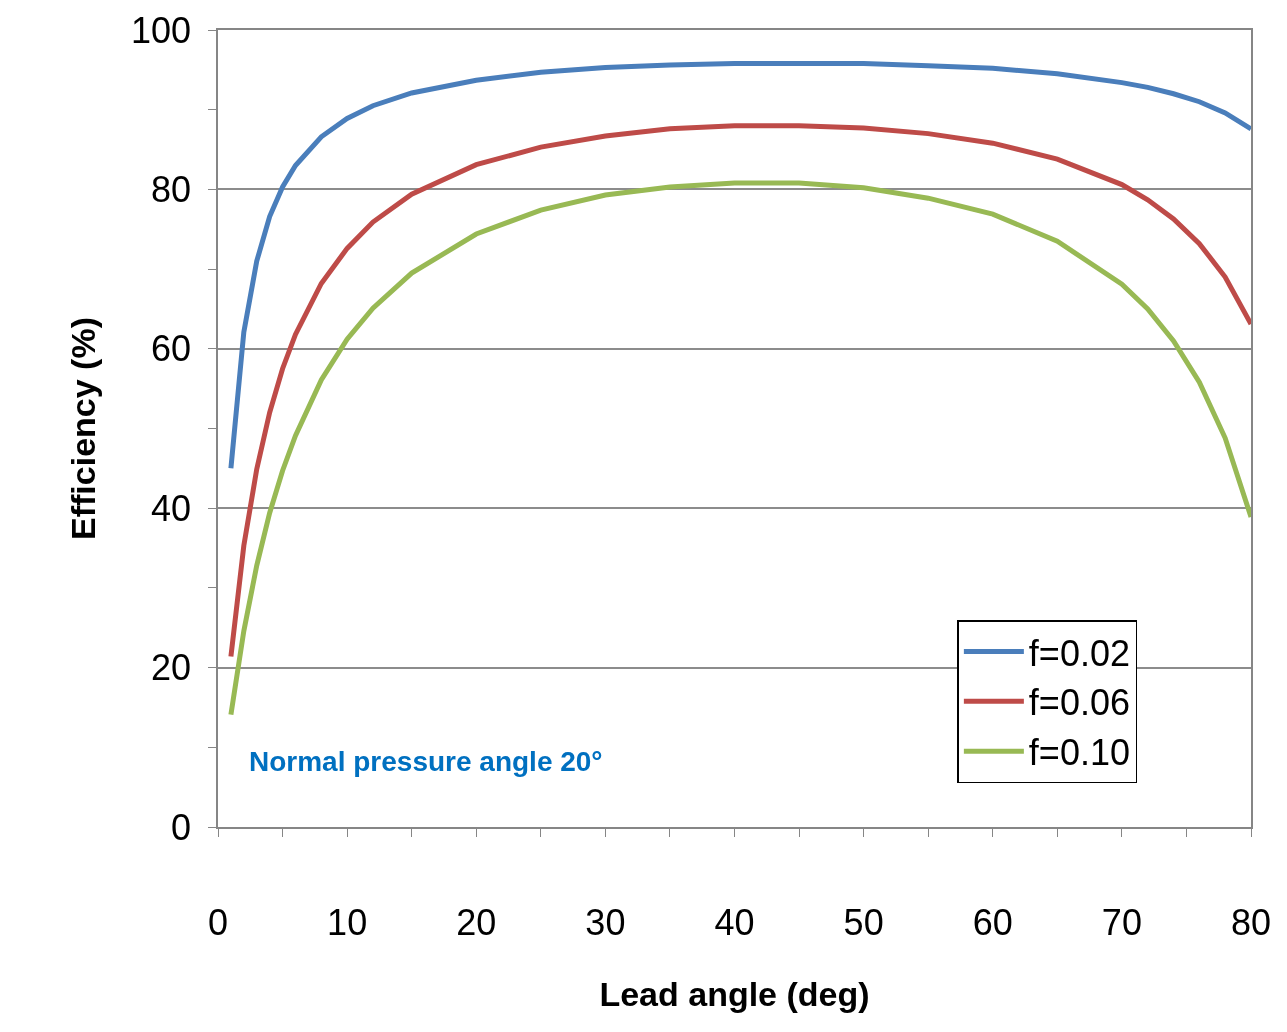  What do you see at coordinates (347, 922) in the screenshot?
I see `x-tick-label: 10` at bounding box center [347, 922].